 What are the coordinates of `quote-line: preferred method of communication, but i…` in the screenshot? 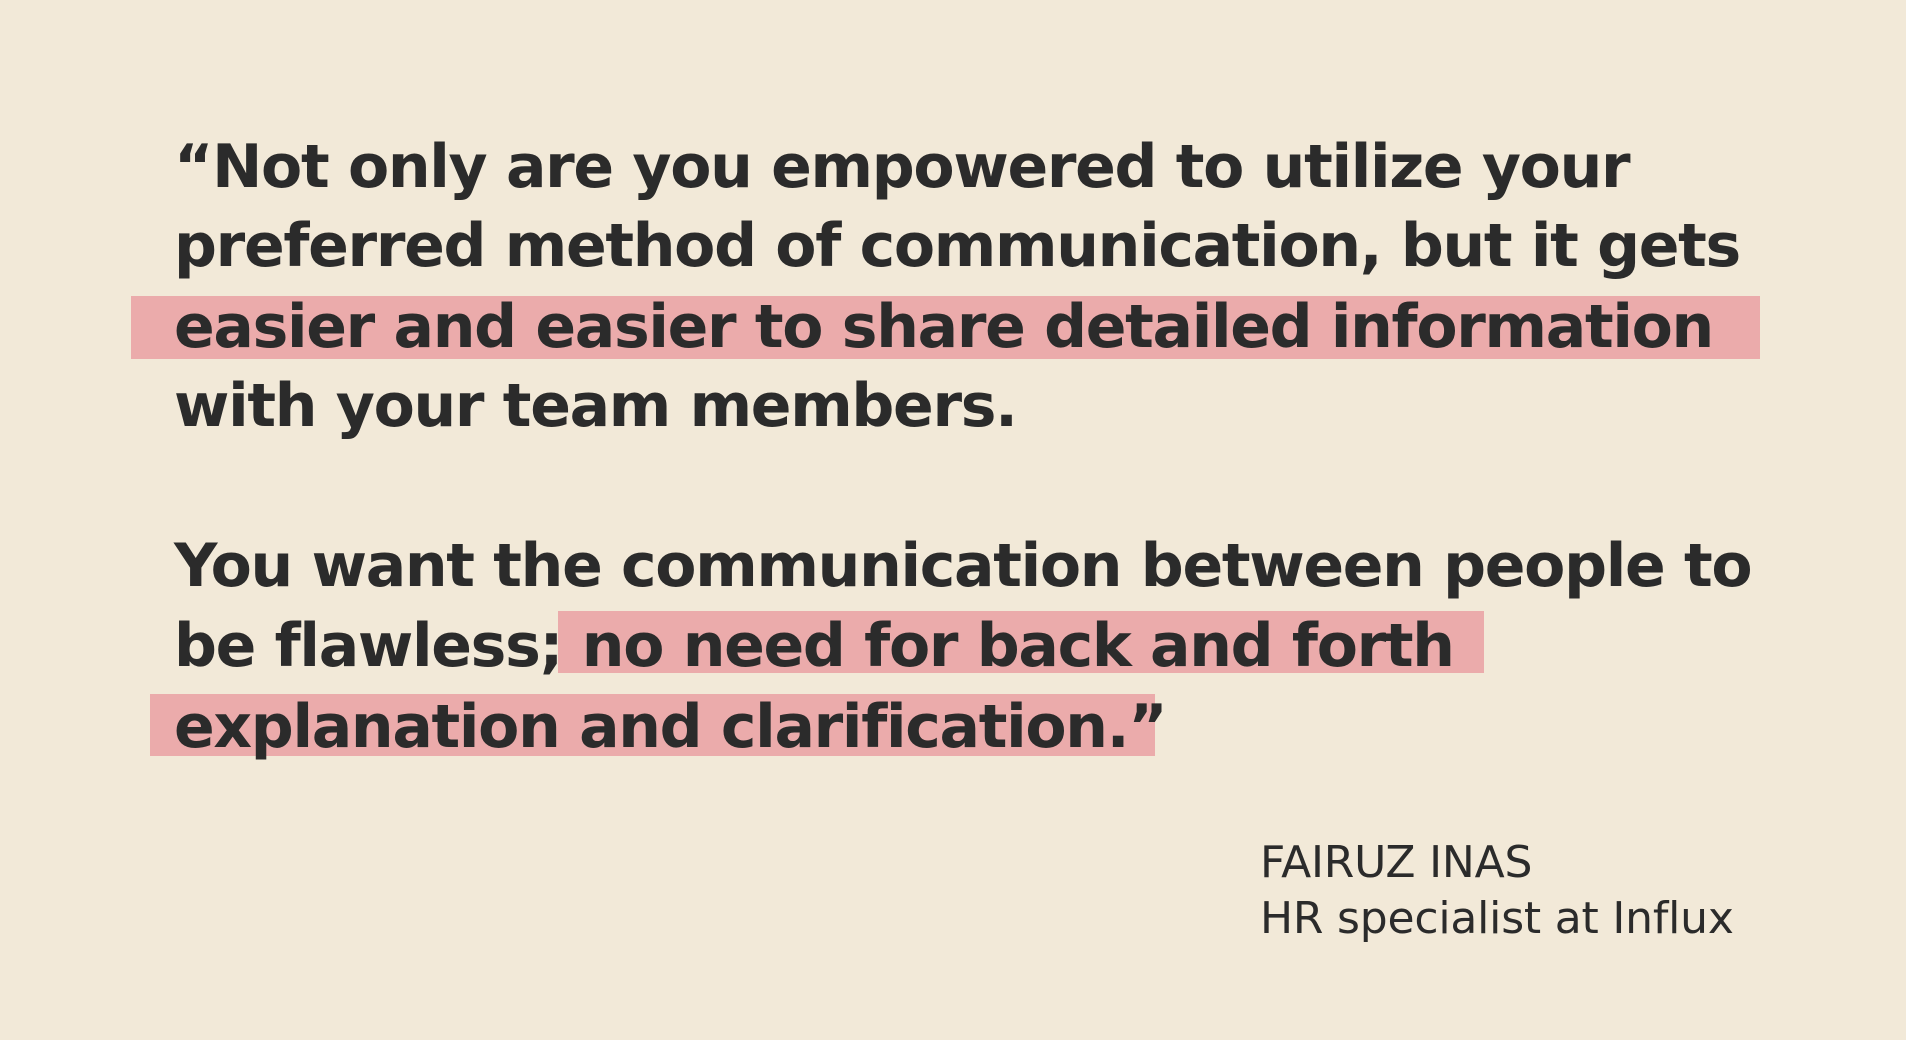 It's located at (957, 246).